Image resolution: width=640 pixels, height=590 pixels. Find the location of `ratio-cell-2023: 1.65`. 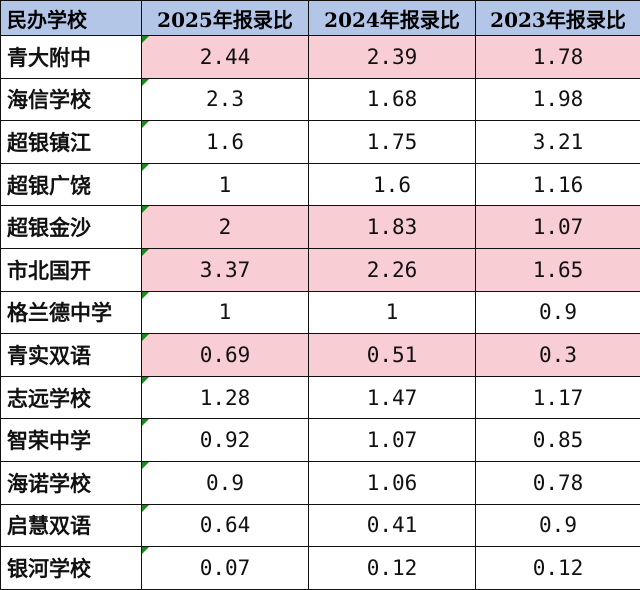

ratio-cell-2023: 1.65 is located at coordinates (558, 269).